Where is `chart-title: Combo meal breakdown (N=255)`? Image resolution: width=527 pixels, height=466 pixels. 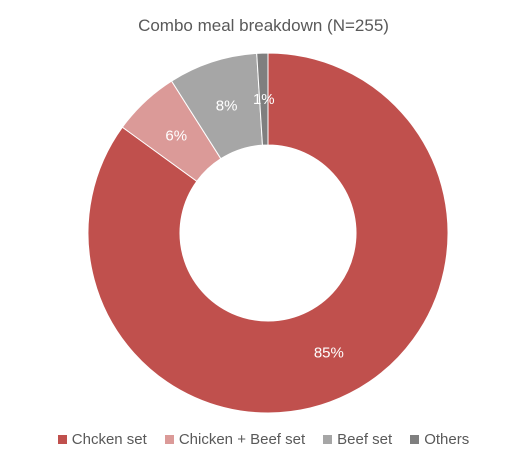 chart-title: Combo meal breakdown (N=255) is located at coordinates (263, 25).